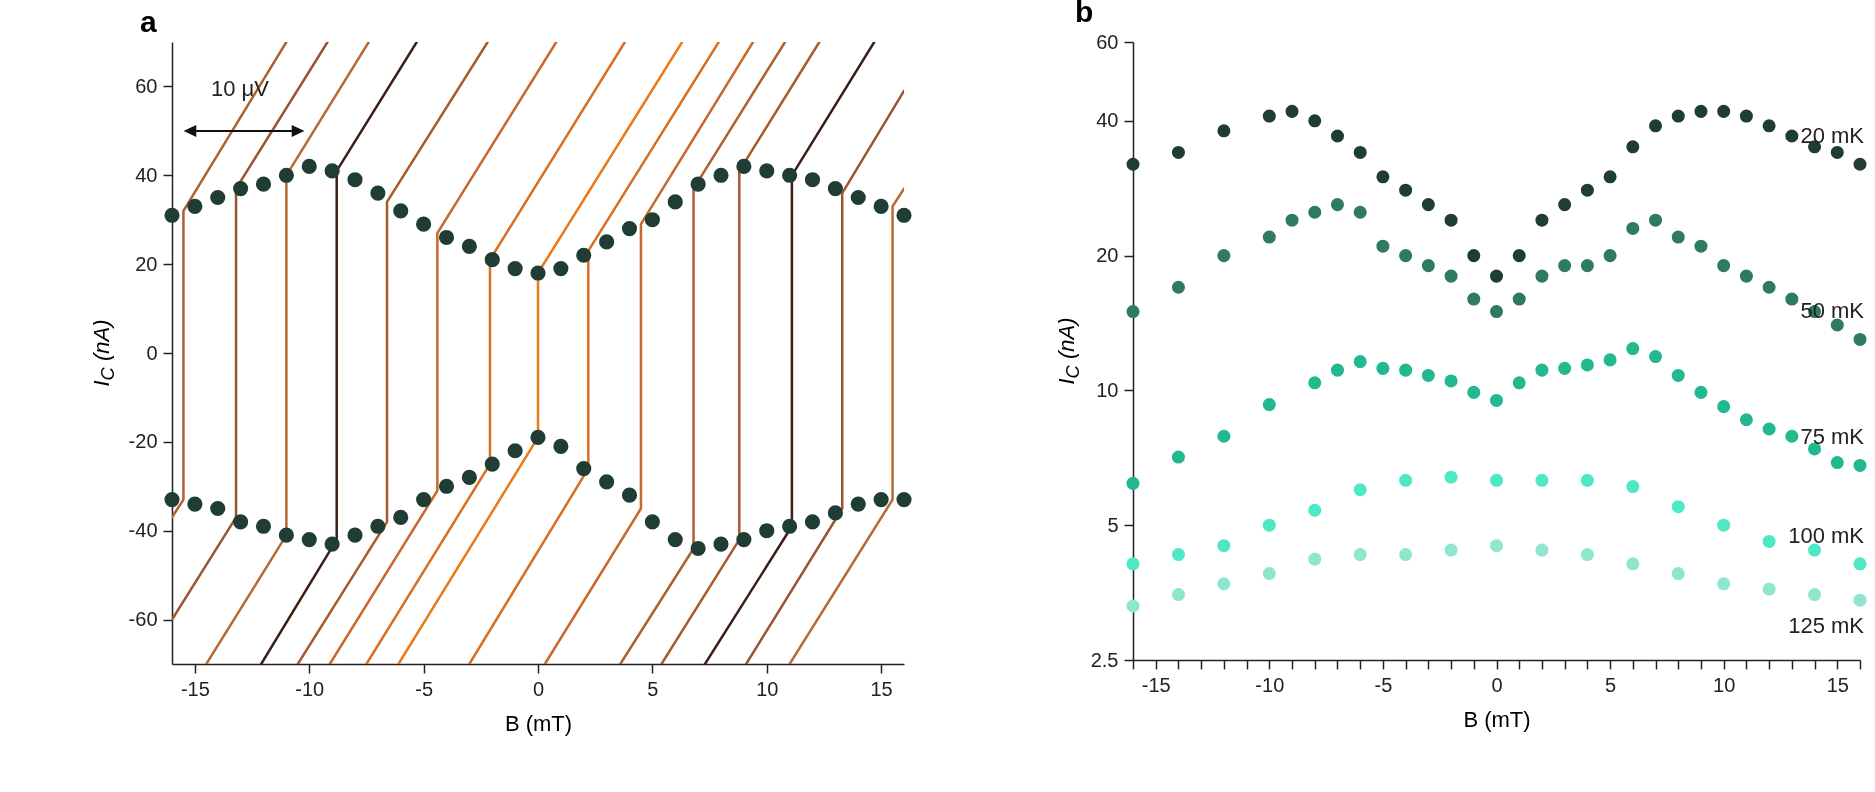  What do you see at coordinates (1826, 535) in the screenshot?
I see `series-label: 100 mK` at bounding box center [1826, 535].